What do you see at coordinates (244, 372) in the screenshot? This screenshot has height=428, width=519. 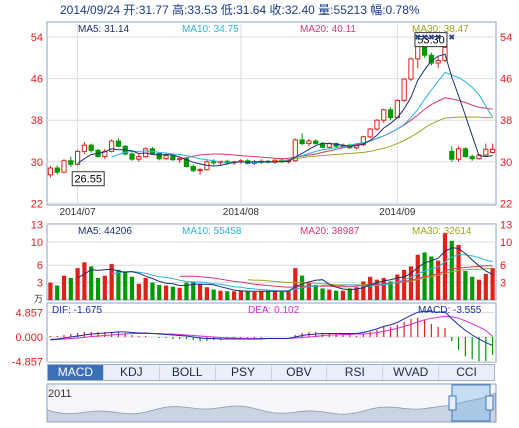 I see `tab-psy: PSY` at bounding box center [244, 372].